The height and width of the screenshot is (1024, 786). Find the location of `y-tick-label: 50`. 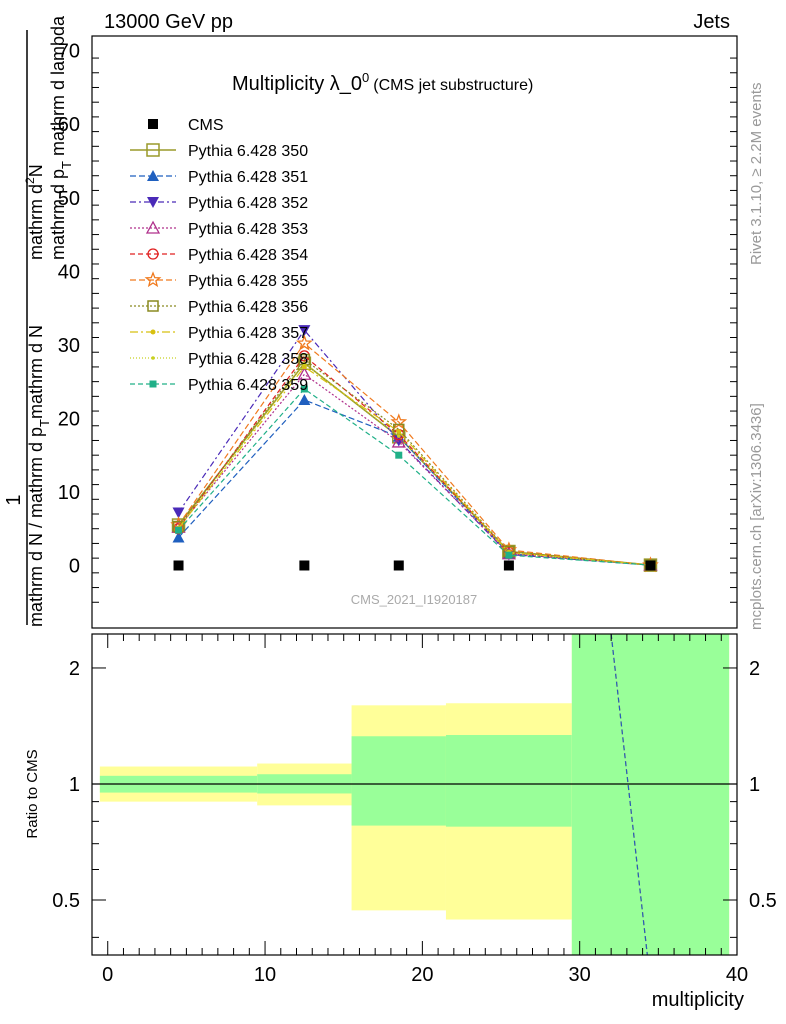

y-tick-label: 50 is located at coordinates (69, 199).